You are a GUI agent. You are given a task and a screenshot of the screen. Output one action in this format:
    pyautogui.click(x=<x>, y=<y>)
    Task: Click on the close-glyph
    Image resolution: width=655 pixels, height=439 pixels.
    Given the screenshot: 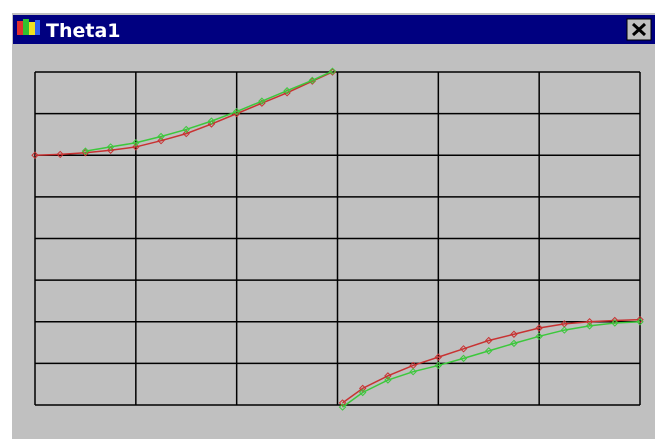 What is the action you would take?
    pyautogui.click(x=639, y=29)
    